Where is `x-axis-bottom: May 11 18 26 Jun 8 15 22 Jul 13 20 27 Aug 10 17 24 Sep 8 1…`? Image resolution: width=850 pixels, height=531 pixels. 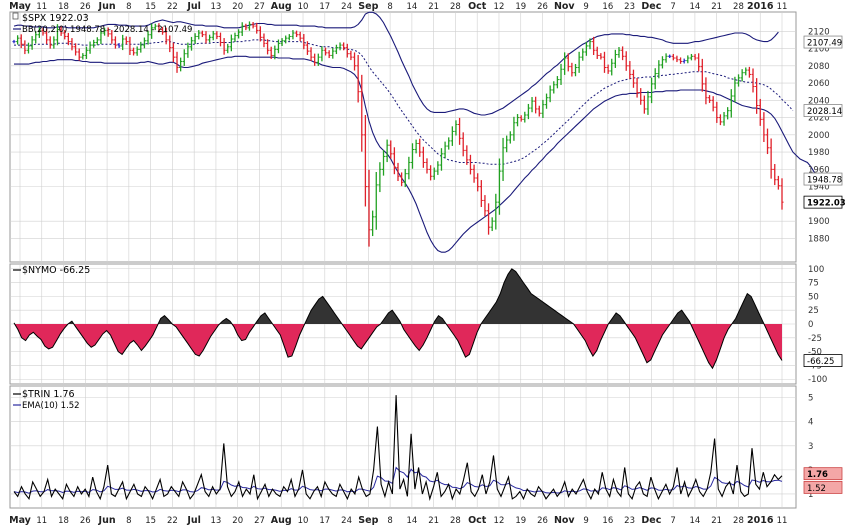
x-axis-bottom: May 11 18 26 Jun 8 15 22 Jul 13 20 27 Aug 10 17 24 Sep 8 1… is located at coordinates (398, 520).